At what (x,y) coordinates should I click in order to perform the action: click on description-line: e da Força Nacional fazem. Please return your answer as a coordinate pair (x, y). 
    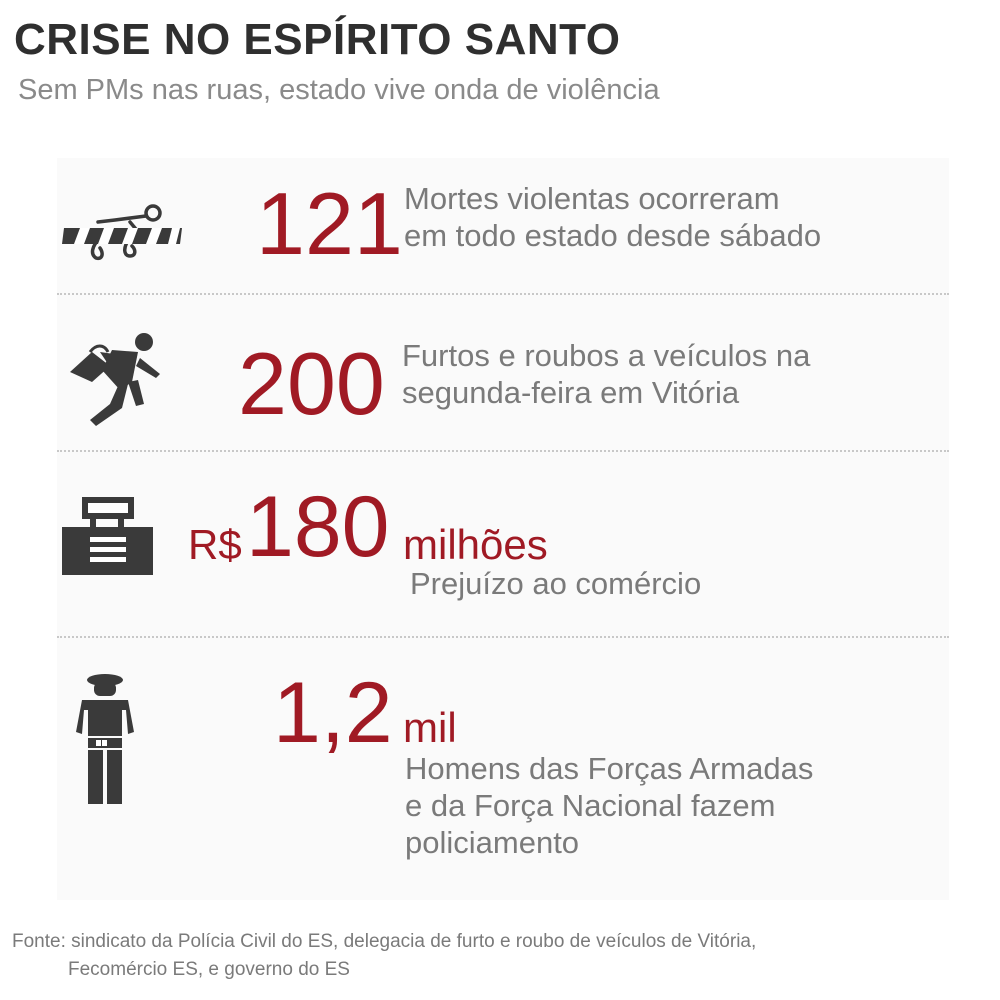
    Looking at the image, I should click on (590, 805).